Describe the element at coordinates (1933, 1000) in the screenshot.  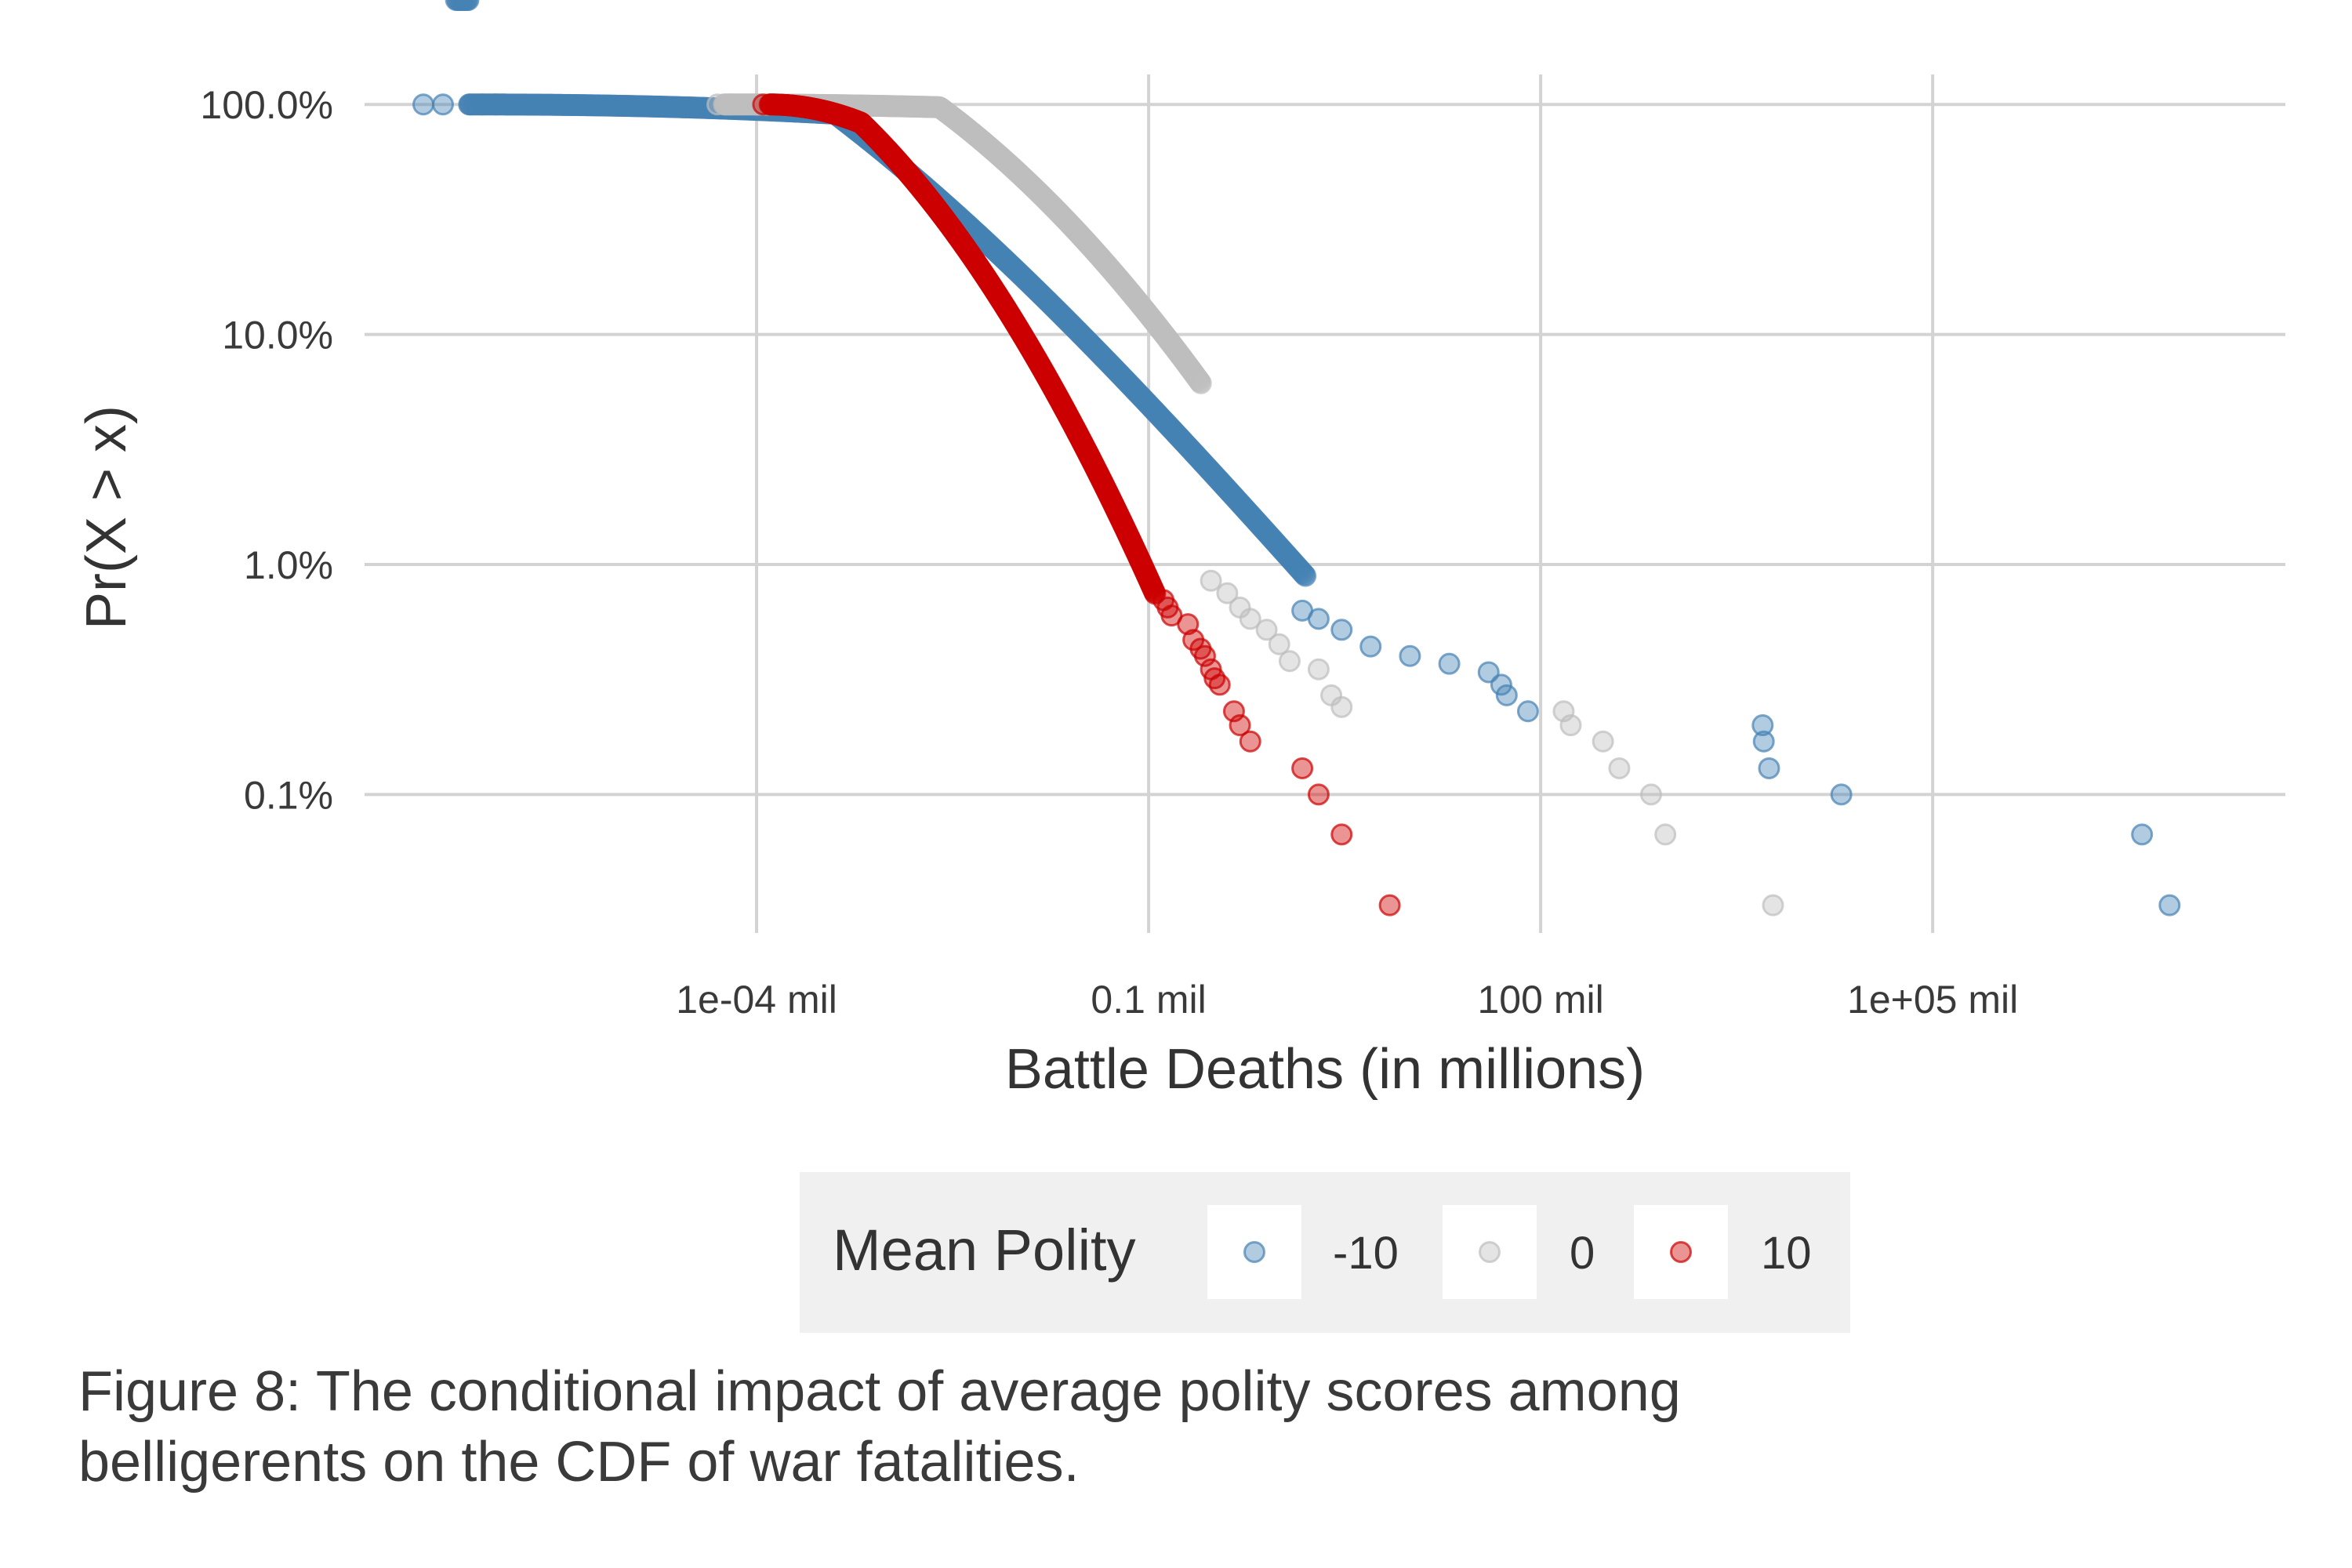
I see `x-tick-label: 1e+05 mil` at that location.